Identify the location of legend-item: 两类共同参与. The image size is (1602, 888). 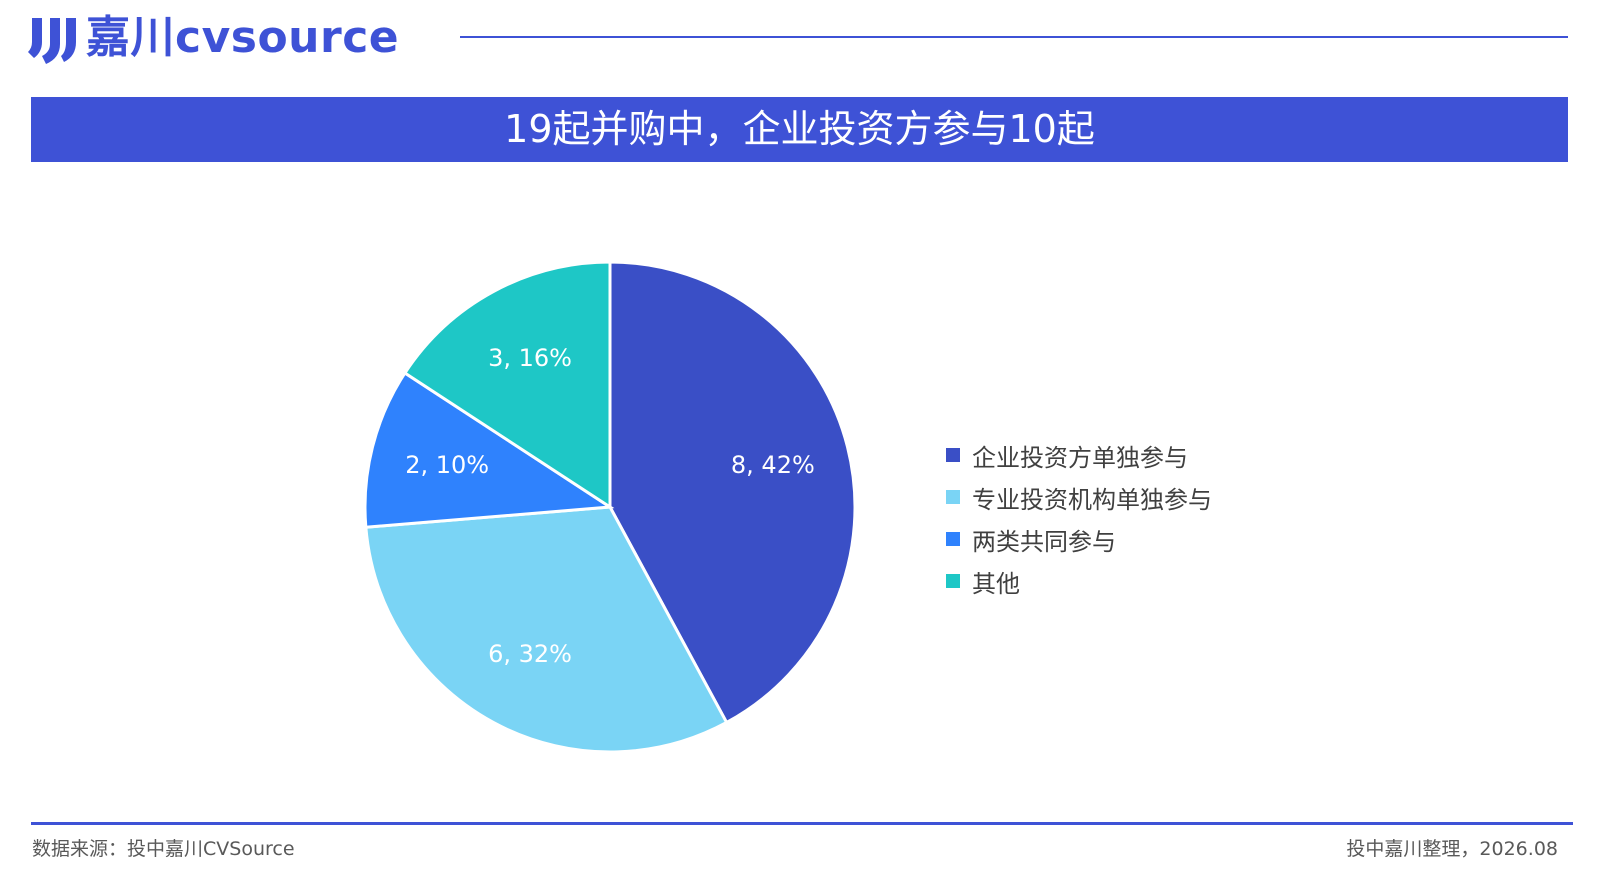
(1079, 539).